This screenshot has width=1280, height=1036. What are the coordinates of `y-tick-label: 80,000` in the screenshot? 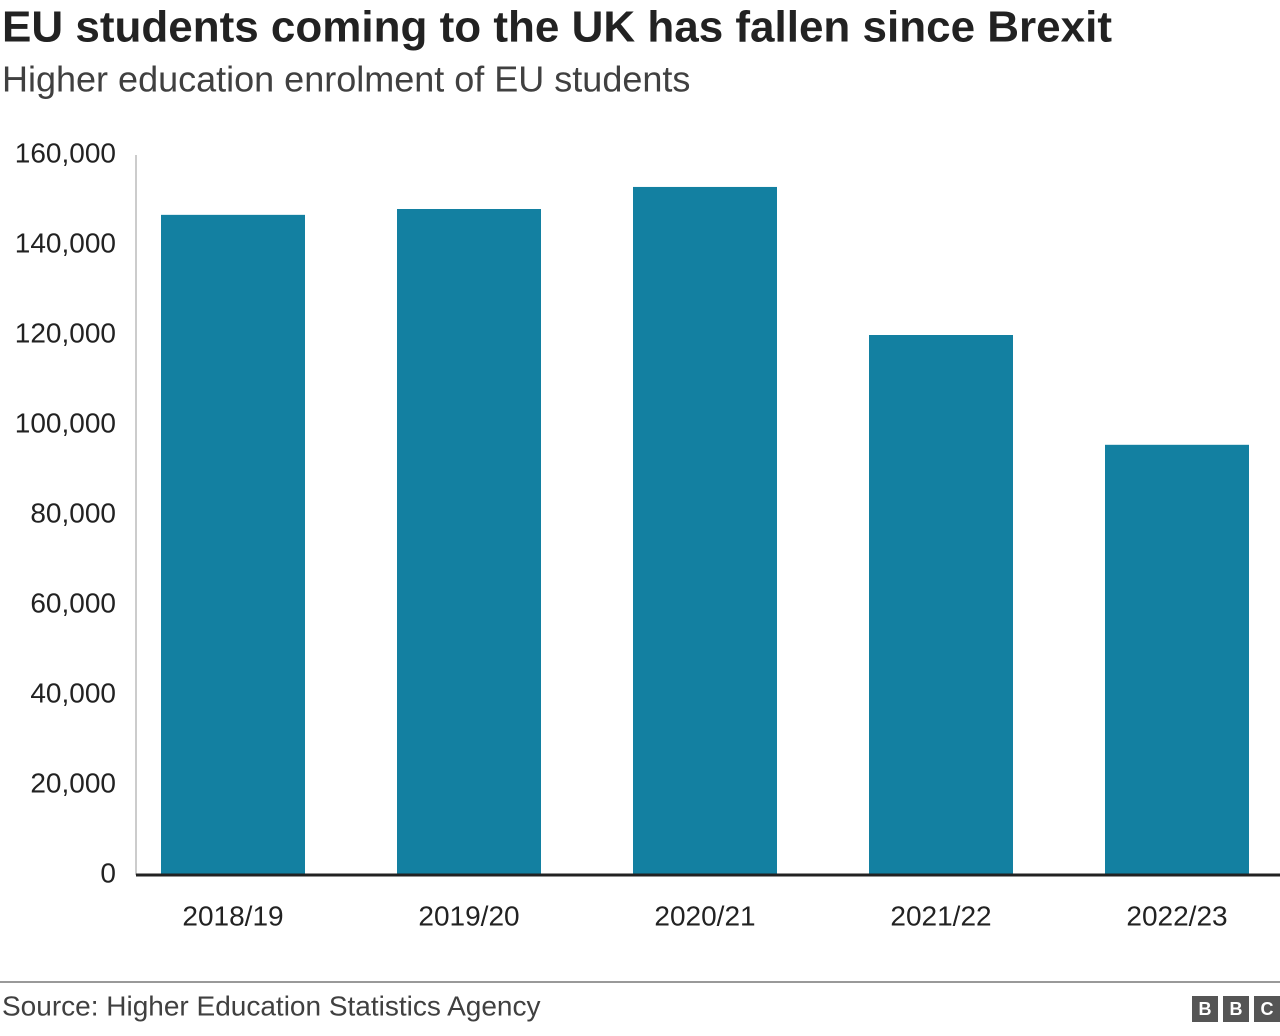 It's located at (73, 512).